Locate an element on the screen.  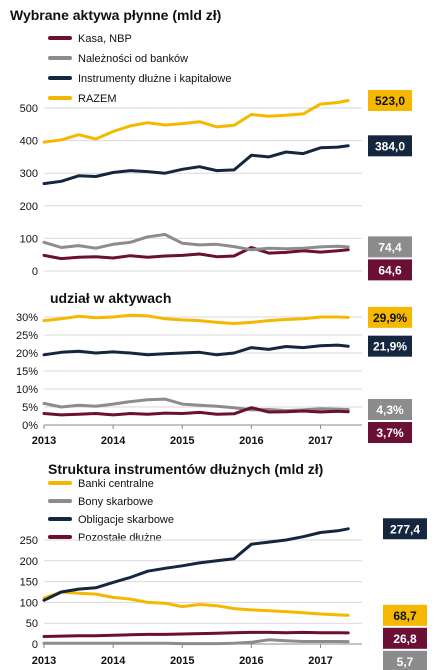
chart-title: Struktura instrumentów dłużnych (mld zł) is located at coordinates (185, 469).